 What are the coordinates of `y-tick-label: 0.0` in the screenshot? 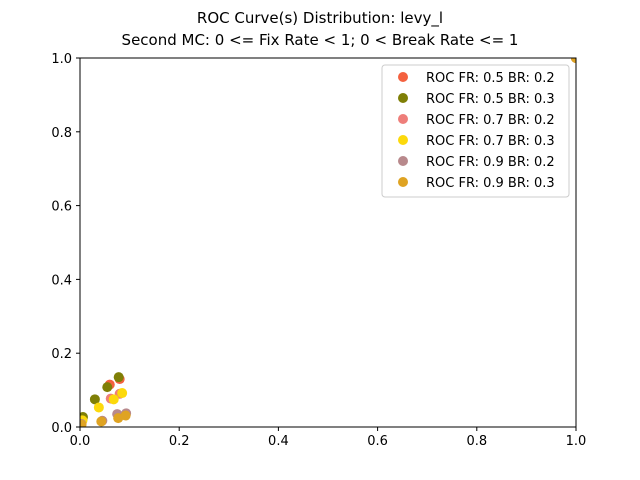 It's located at (61, 428).